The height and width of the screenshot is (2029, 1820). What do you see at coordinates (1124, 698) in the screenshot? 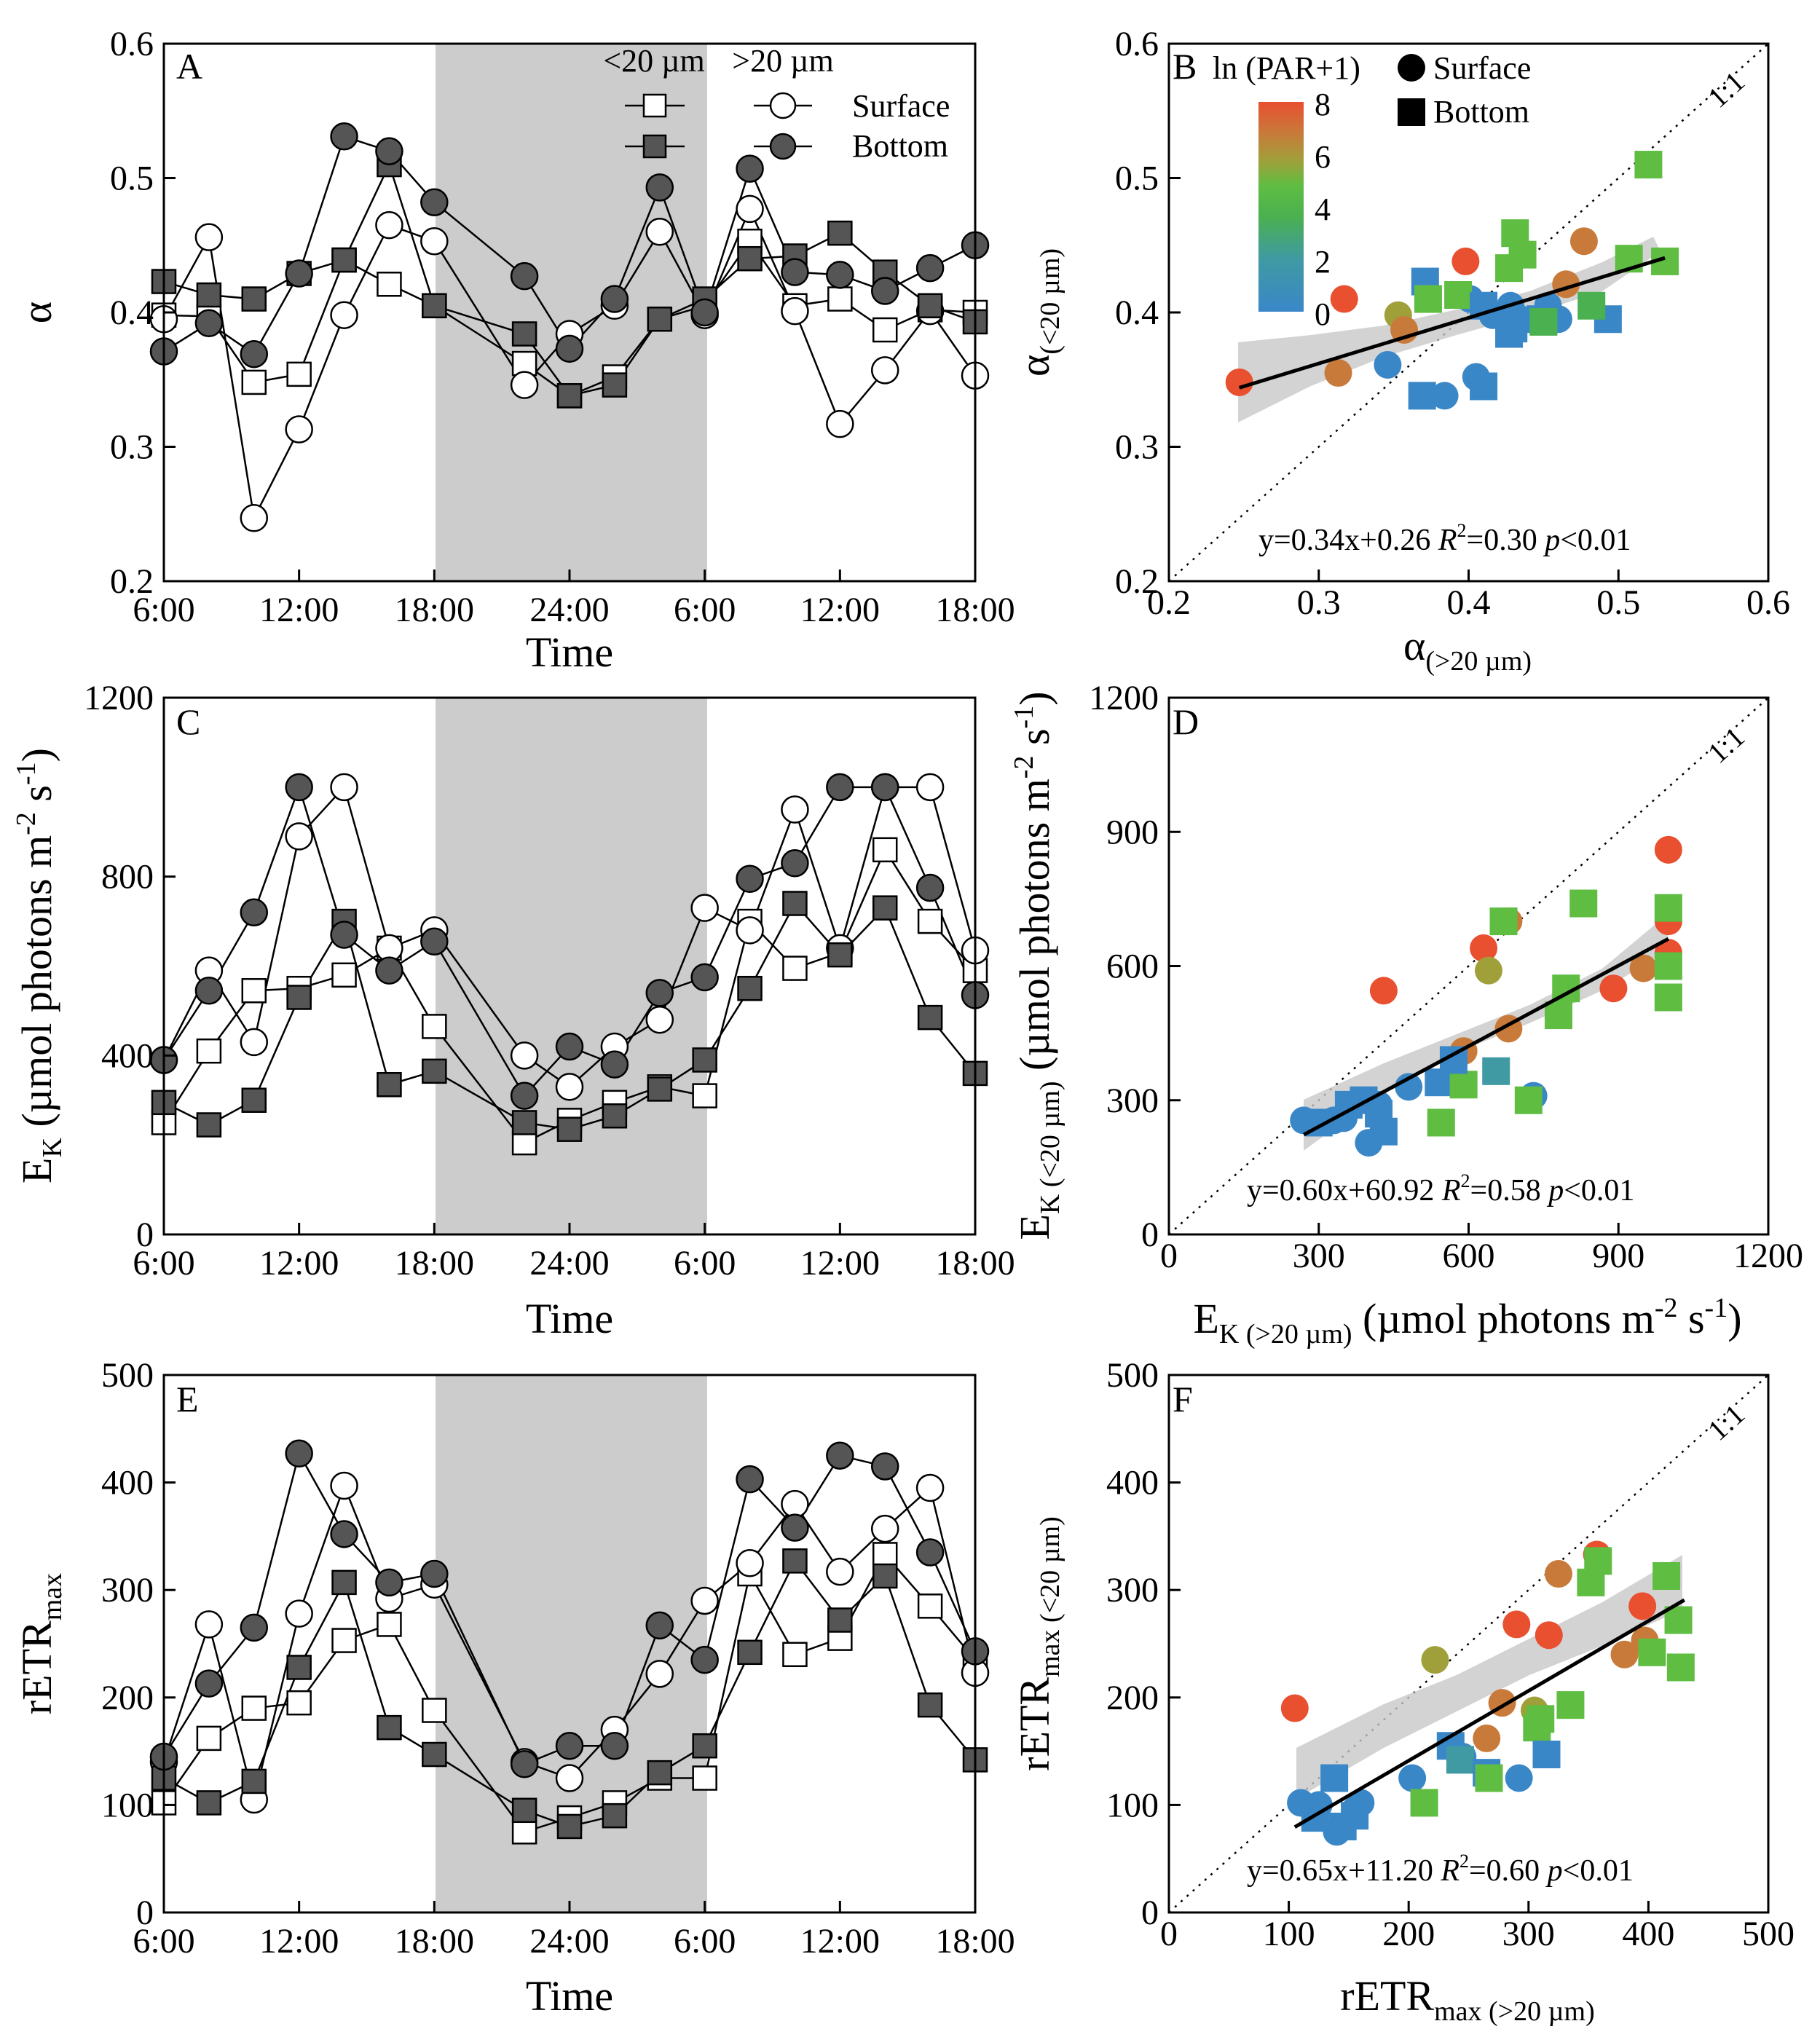
I see `panel-d-ytick-label: 1200` at bounding box center [1124, 698].